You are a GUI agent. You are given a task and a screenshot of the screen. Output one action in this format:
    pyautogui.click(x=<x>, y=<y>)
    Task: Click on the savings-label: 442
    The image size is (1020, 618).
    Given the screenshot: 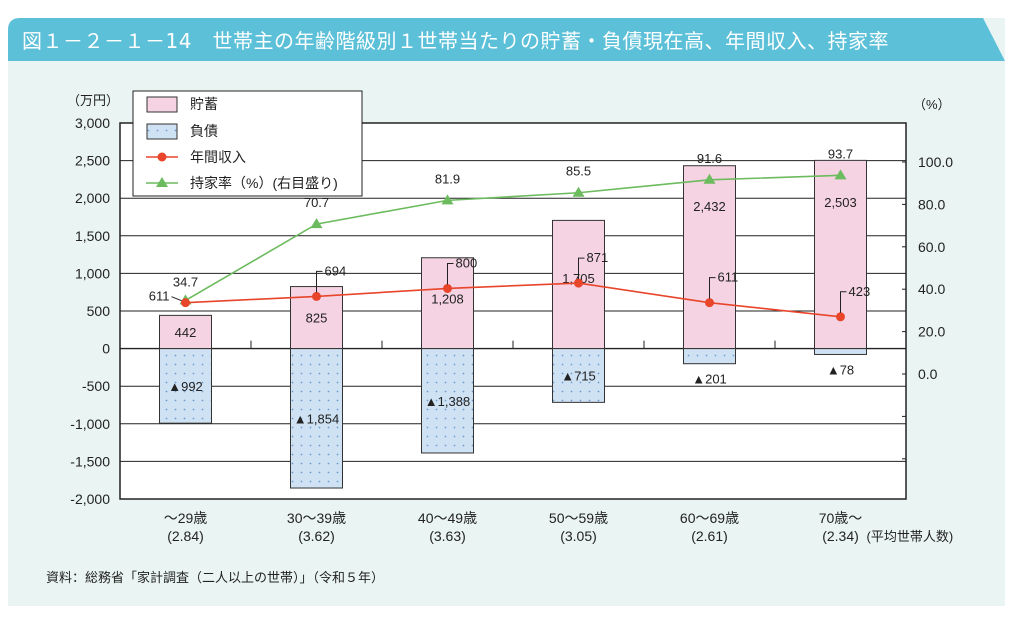 What is the action you would take?
    pyautogui.click(x=186, y=332)
    